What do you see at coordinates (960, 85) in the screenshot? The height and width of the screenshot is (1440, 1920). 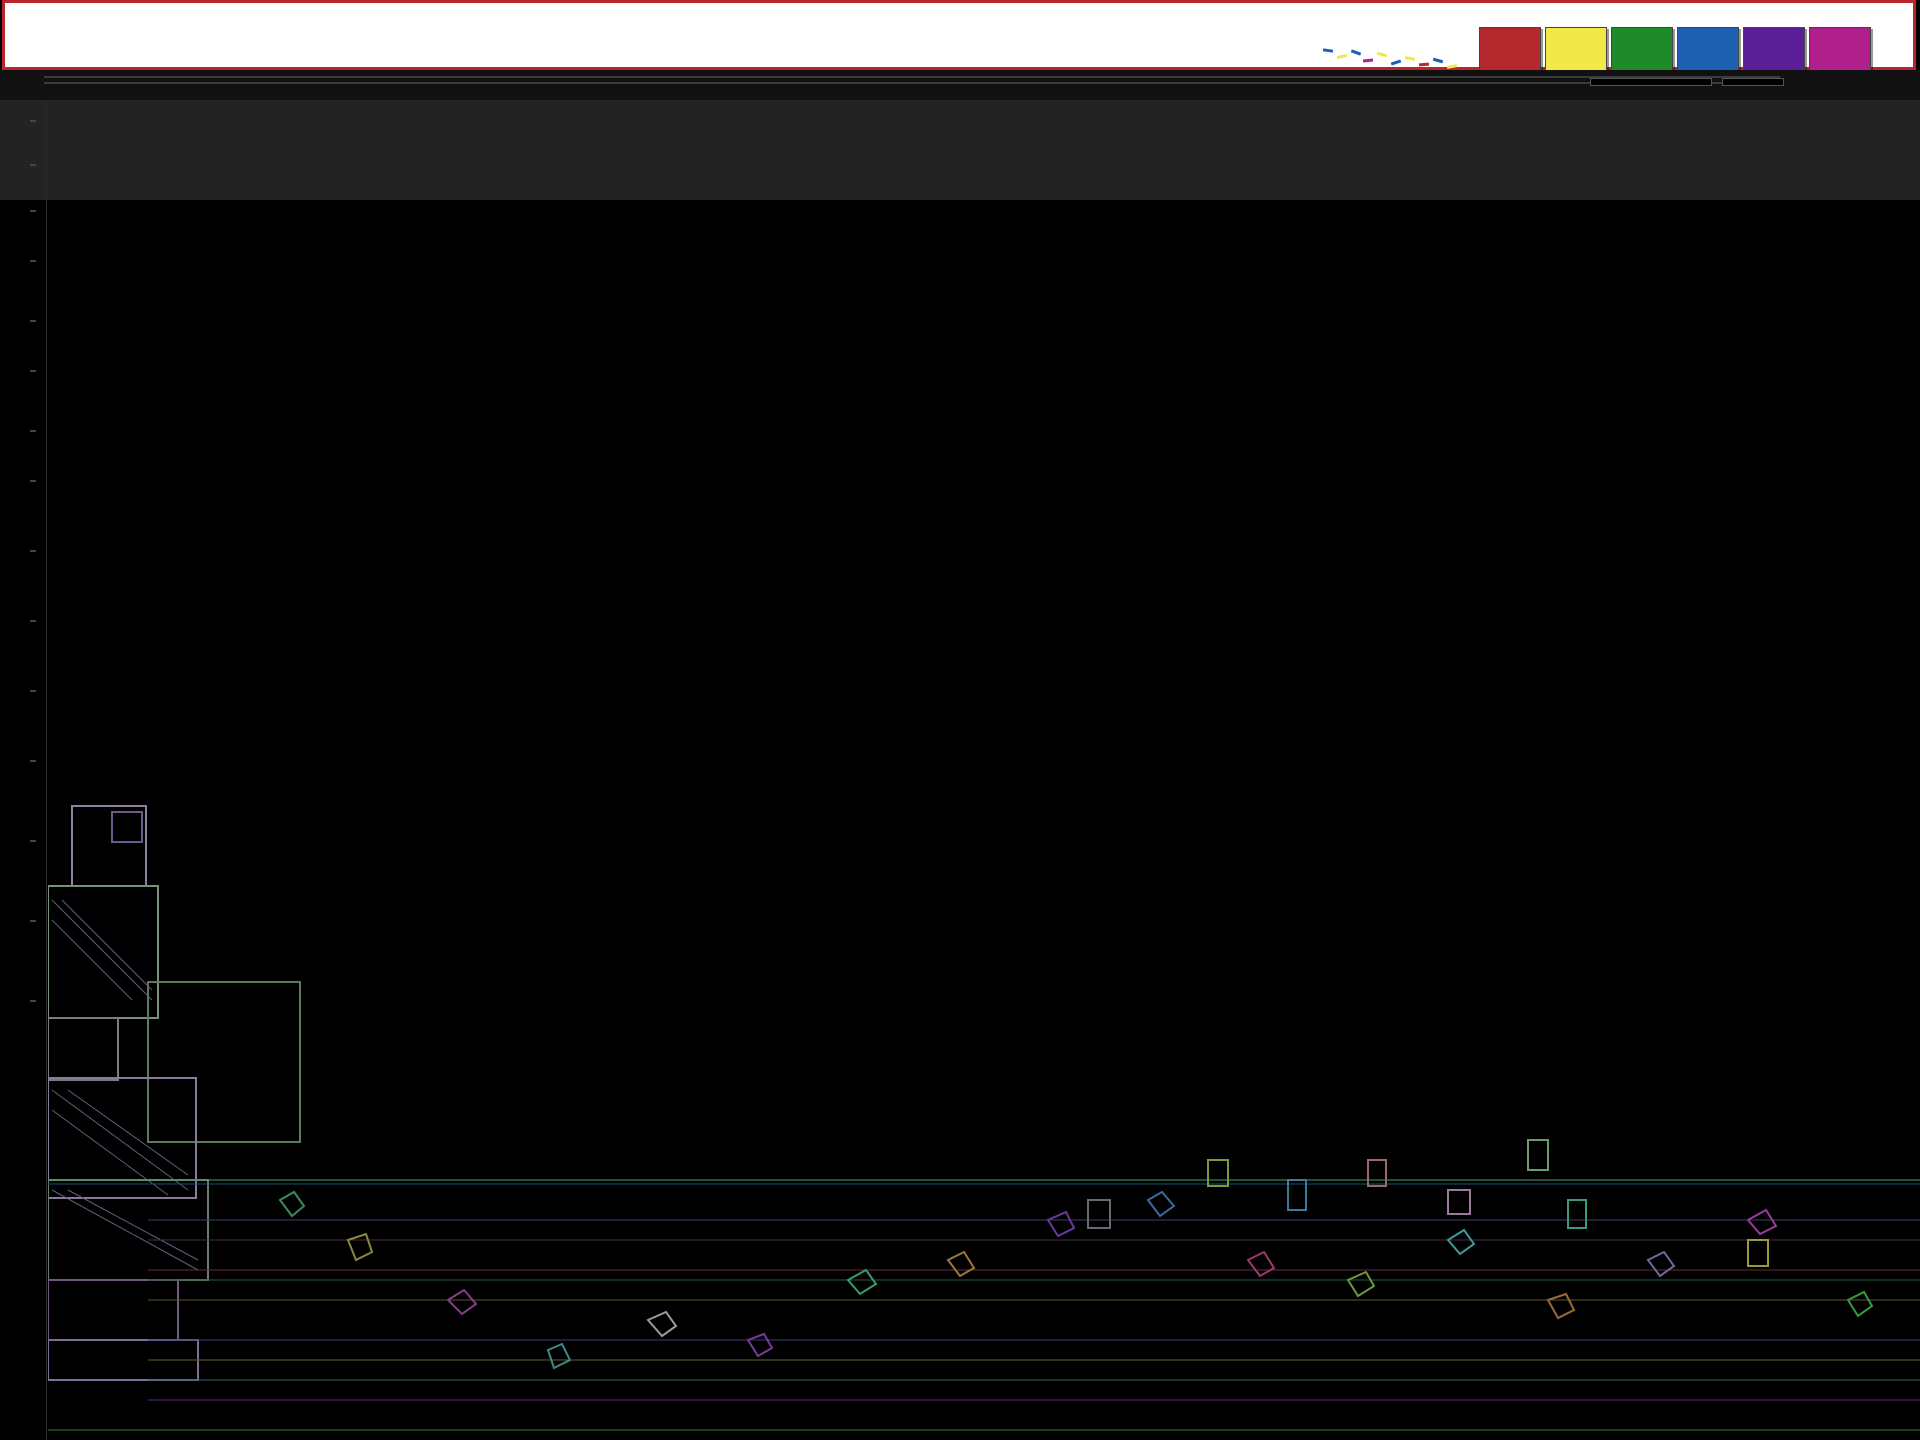 I see `toolbar-strip` at bounding box center [960, 85].